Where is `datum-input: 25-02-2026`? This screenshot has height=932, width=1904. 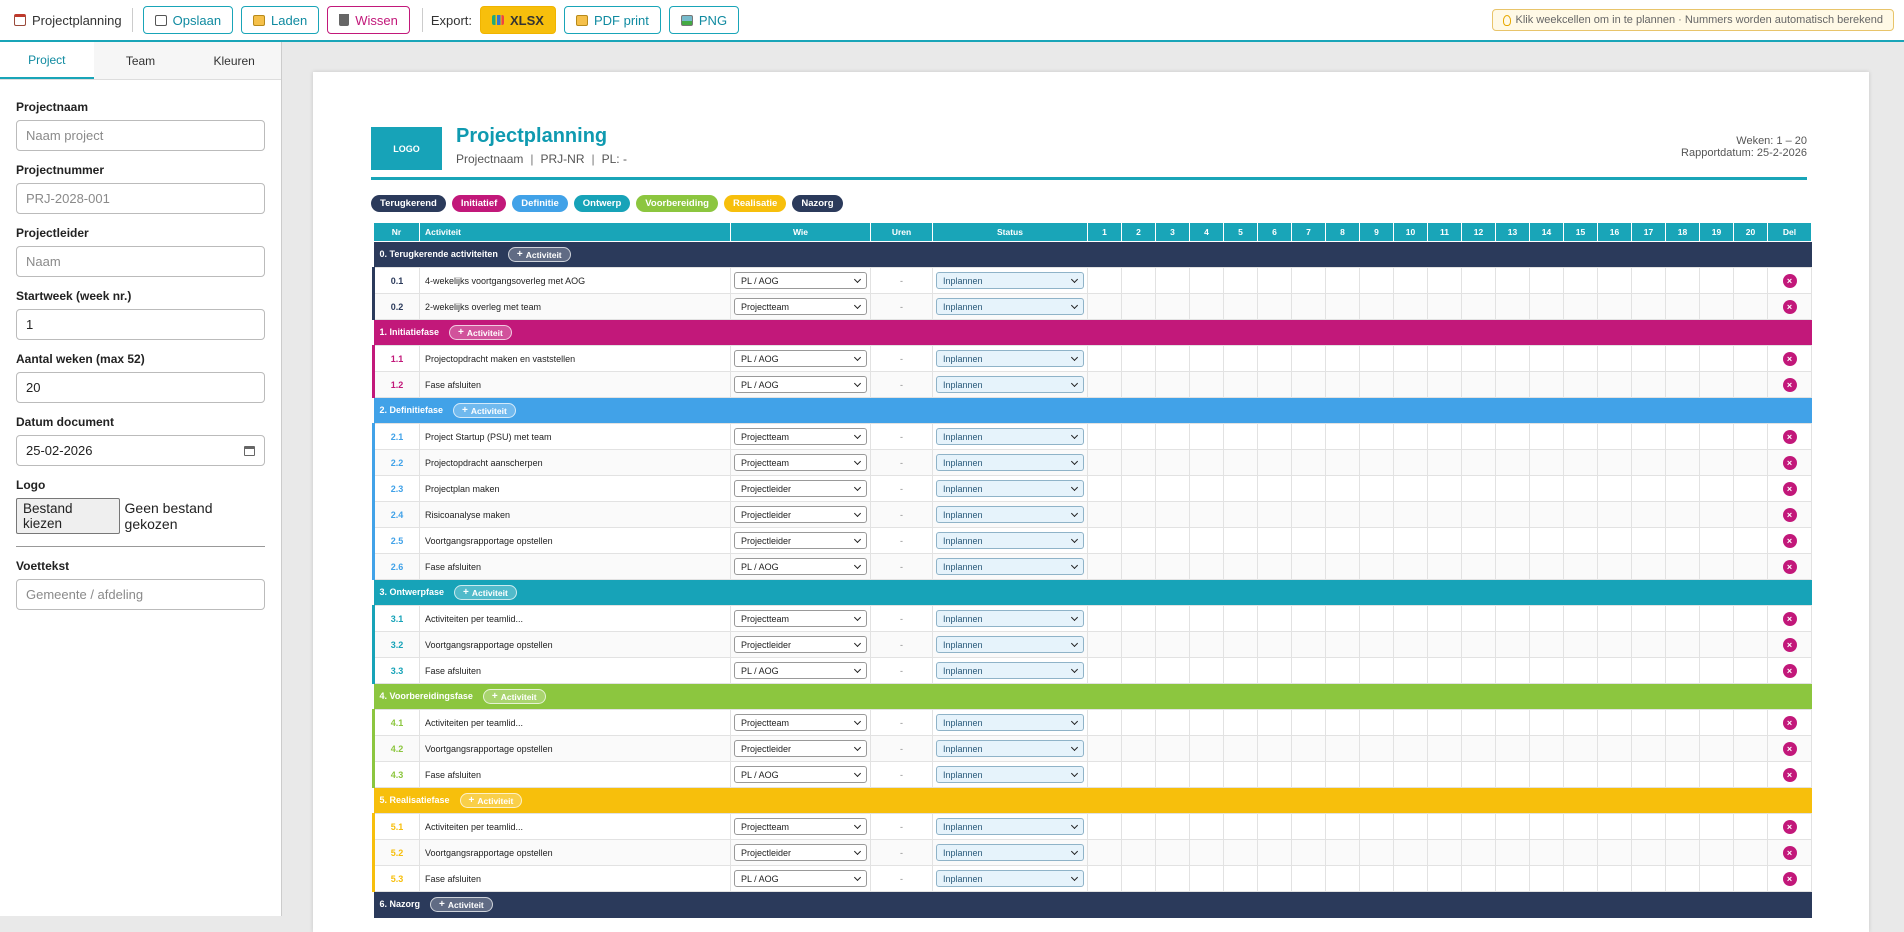
datum-input: 25-02-2026 is located at coordinates (140, 450).